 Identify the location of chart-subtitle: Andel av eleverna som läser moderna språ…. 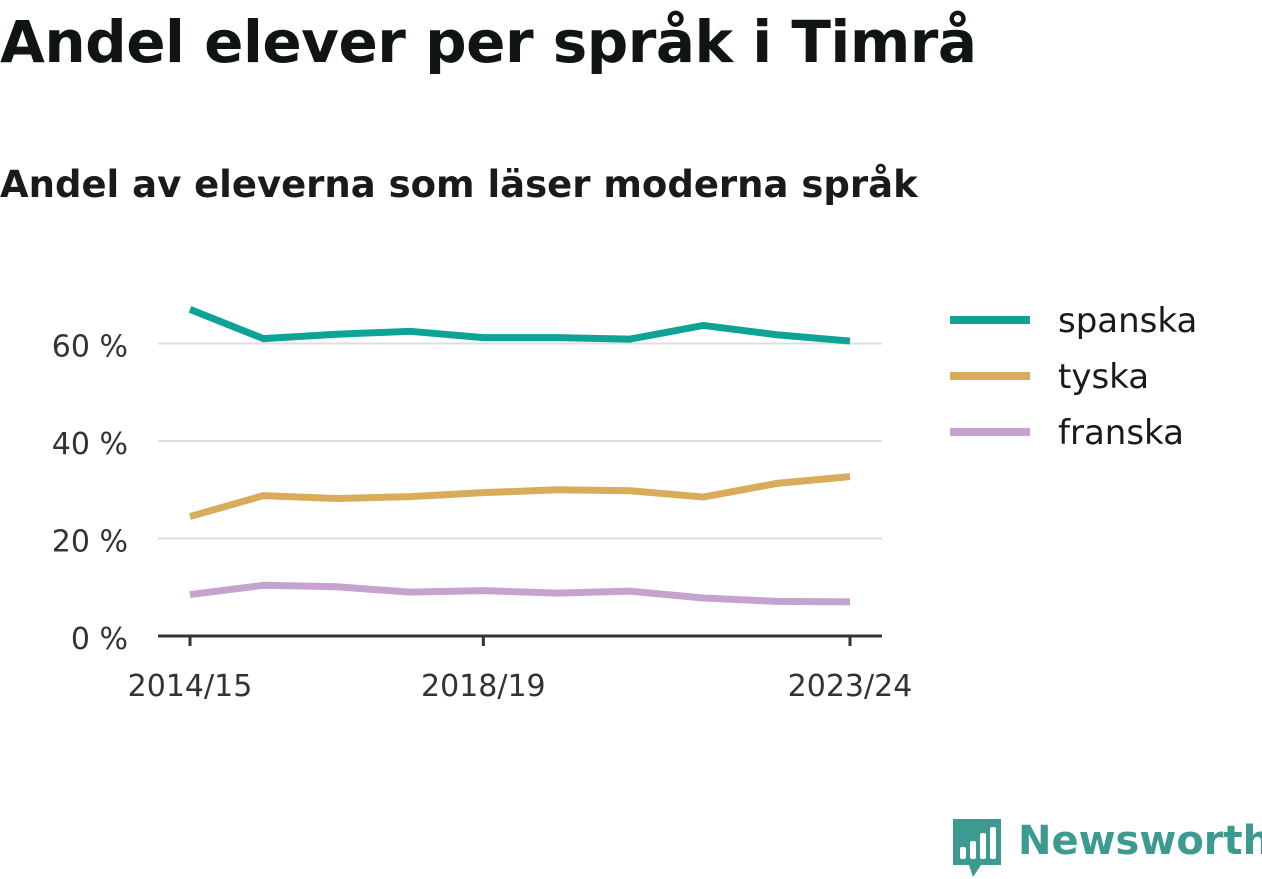
(459, 184).